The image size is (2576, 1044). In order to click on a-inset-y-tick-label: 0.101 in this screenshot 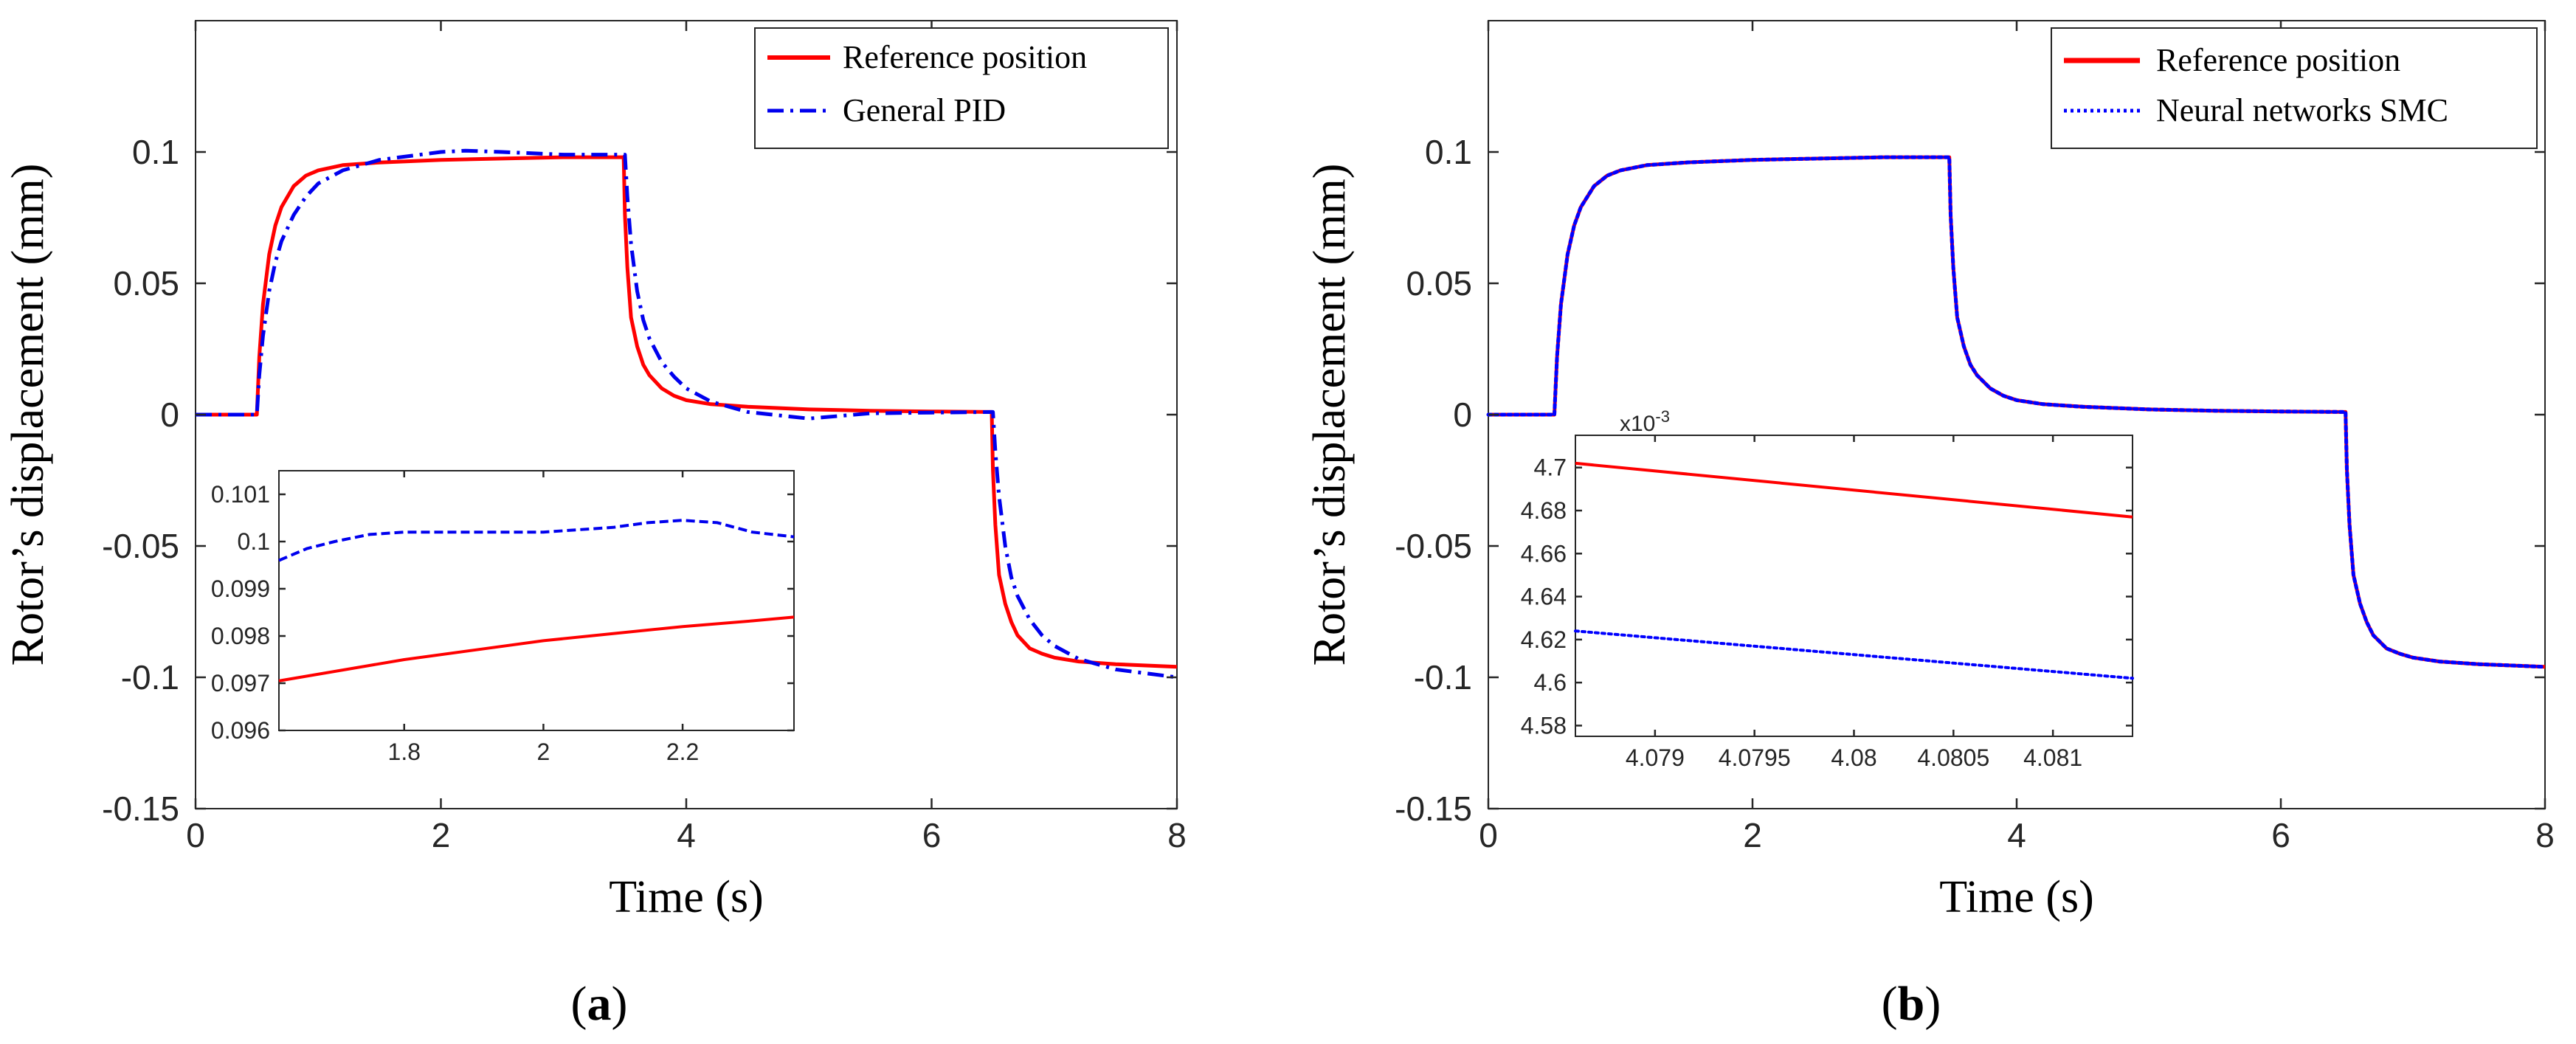, I will do `click(240, 494)`.